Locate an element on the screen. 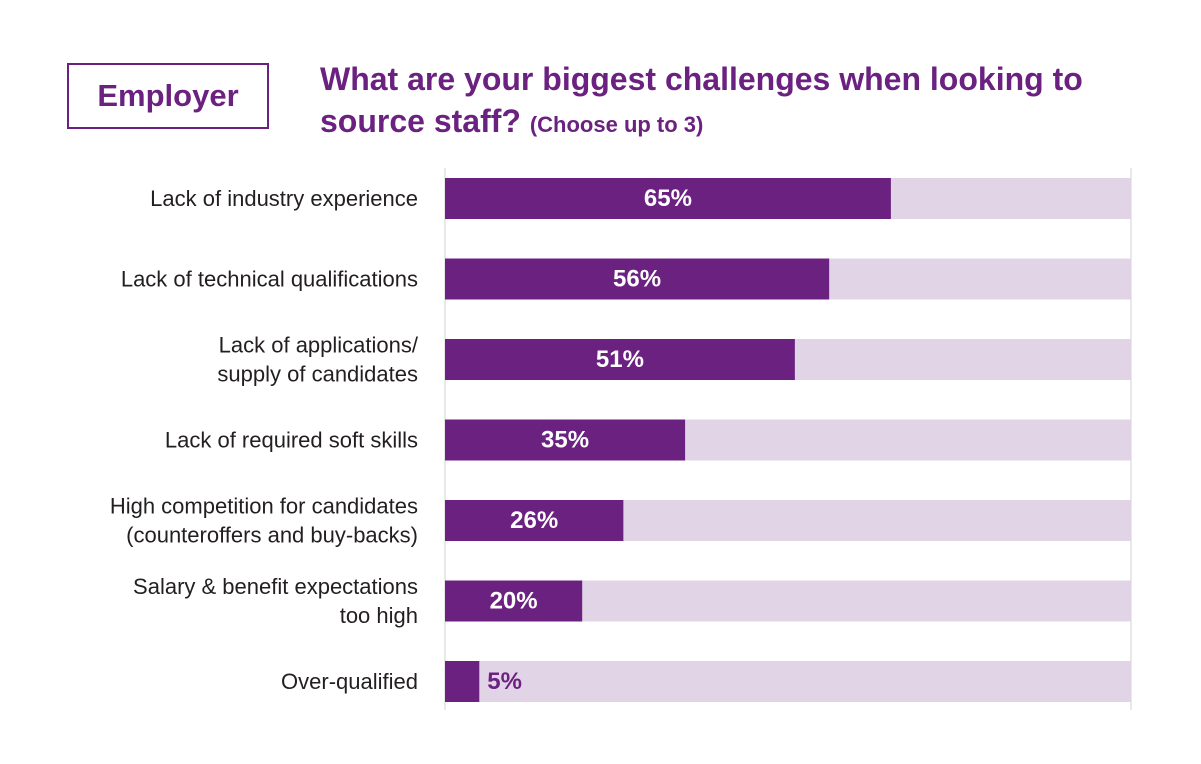 The height and width of the screenshot is (764, 1201). bar-track is located at coordinates (788, 681).